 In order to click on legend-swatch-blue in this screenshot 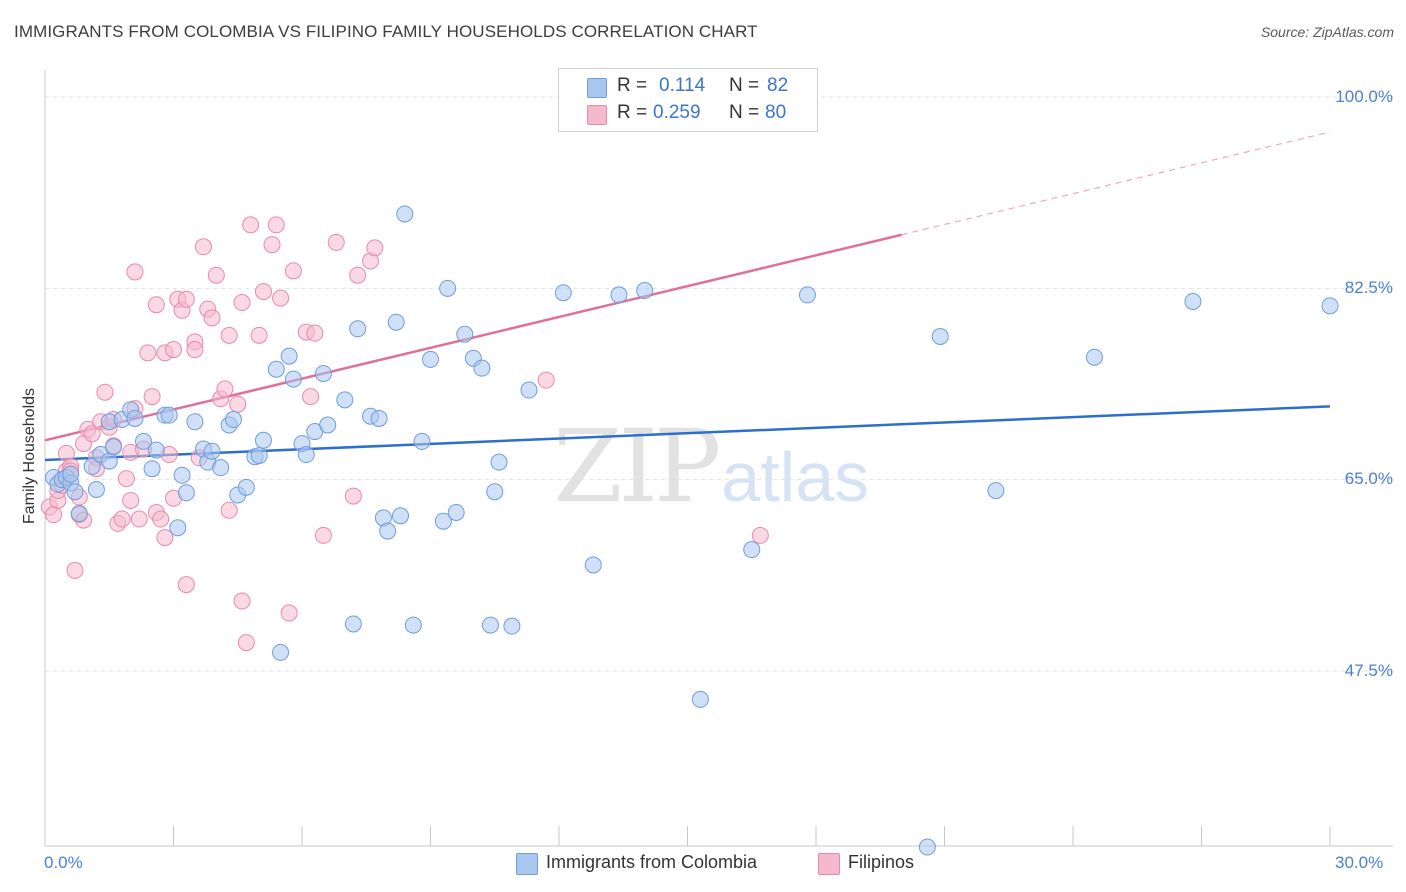, I will do `click(597, 88)`.